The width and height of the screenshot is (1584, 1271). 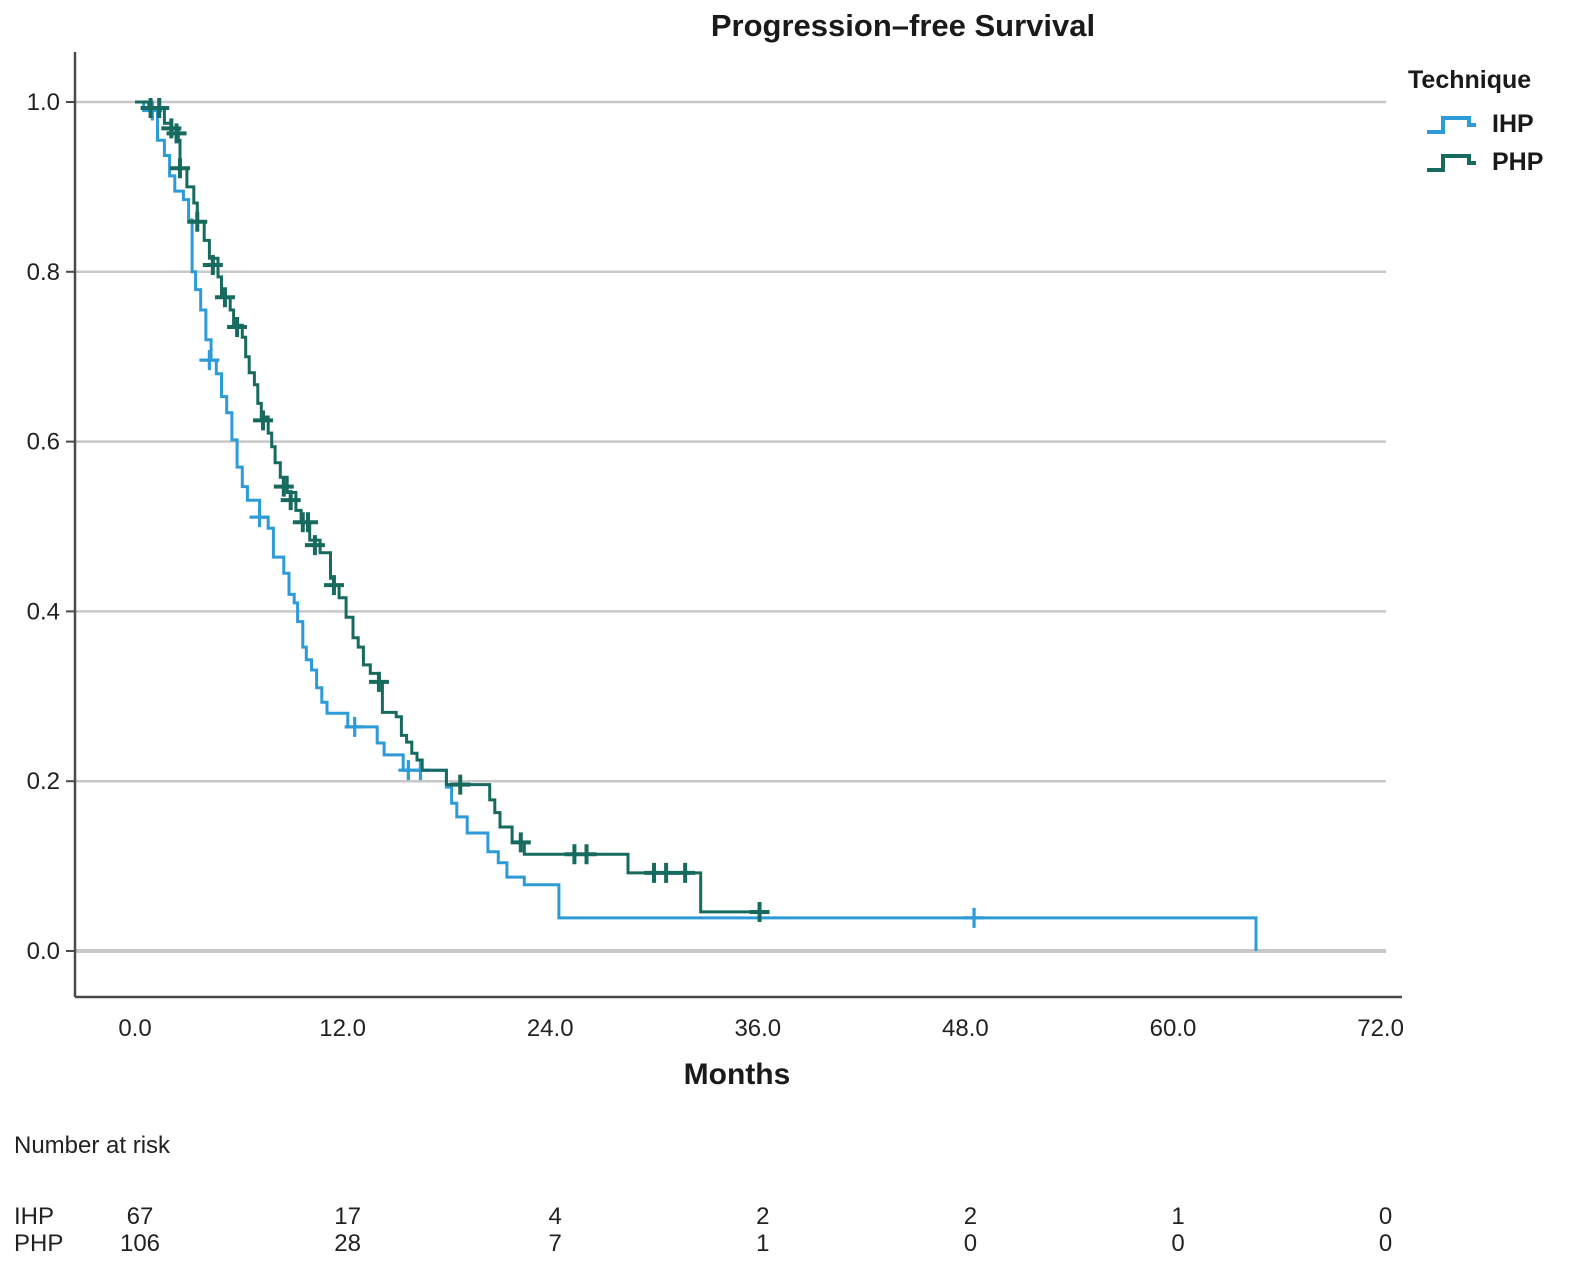 I want to click on y-tick-label: 0.8, so click(x=43, y=272).